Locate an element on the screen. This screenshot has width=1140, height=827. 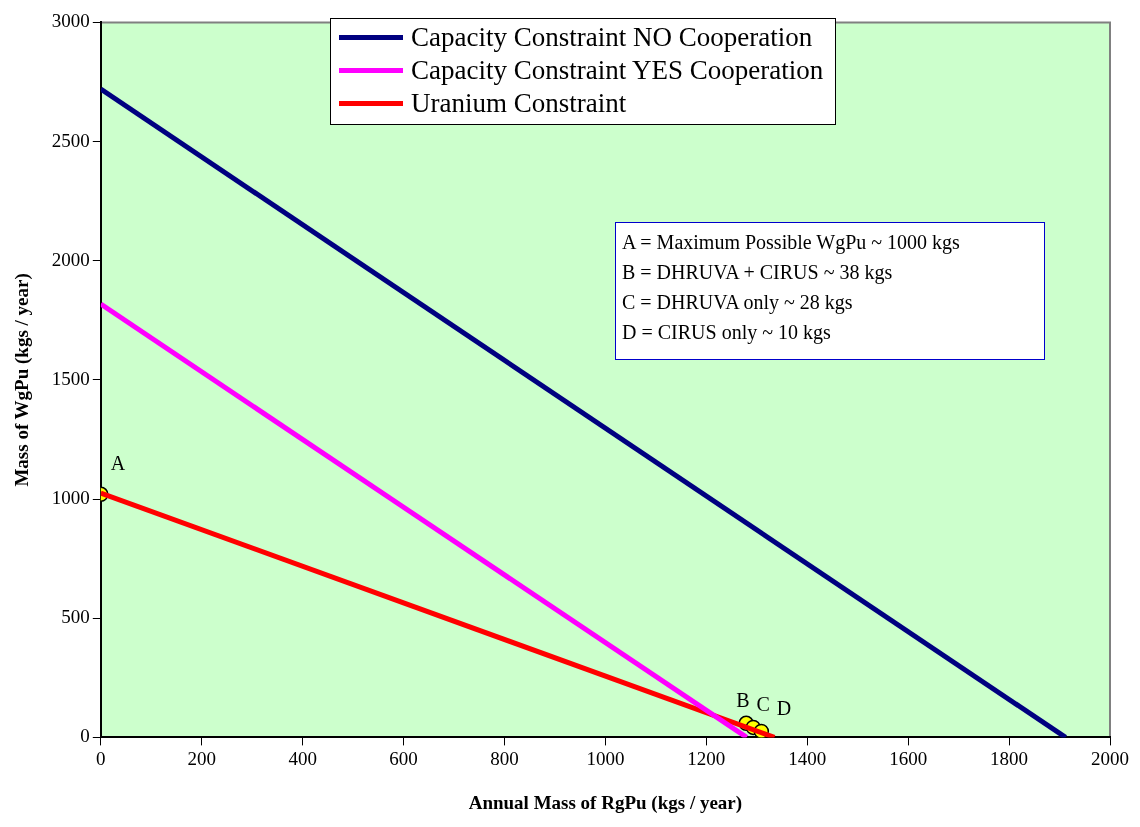
x-tick-label: 400 is located at coordinates (302, 758).